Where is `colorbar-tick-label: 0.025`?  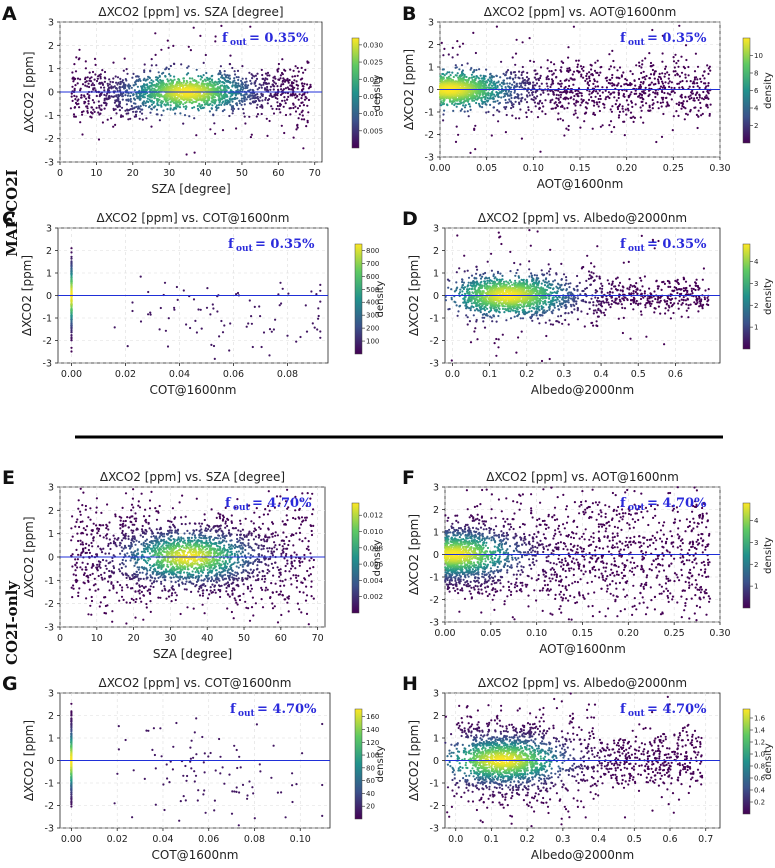
colorbar-tick-label: 0.025 is located at coordinates (373, 63).